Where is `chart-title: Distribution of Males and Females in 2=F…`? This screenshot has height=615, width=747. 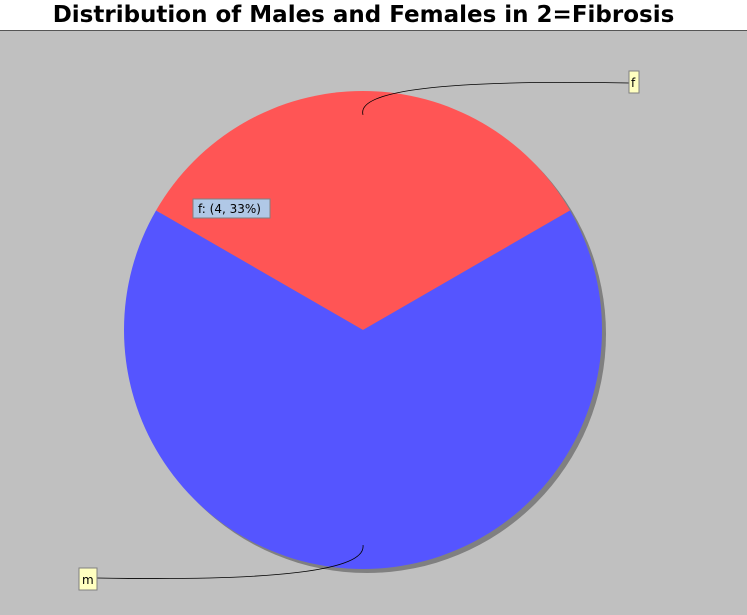 chart-title: Distribution of Males and Females in 2=F… is located at coordinates (363, 15).